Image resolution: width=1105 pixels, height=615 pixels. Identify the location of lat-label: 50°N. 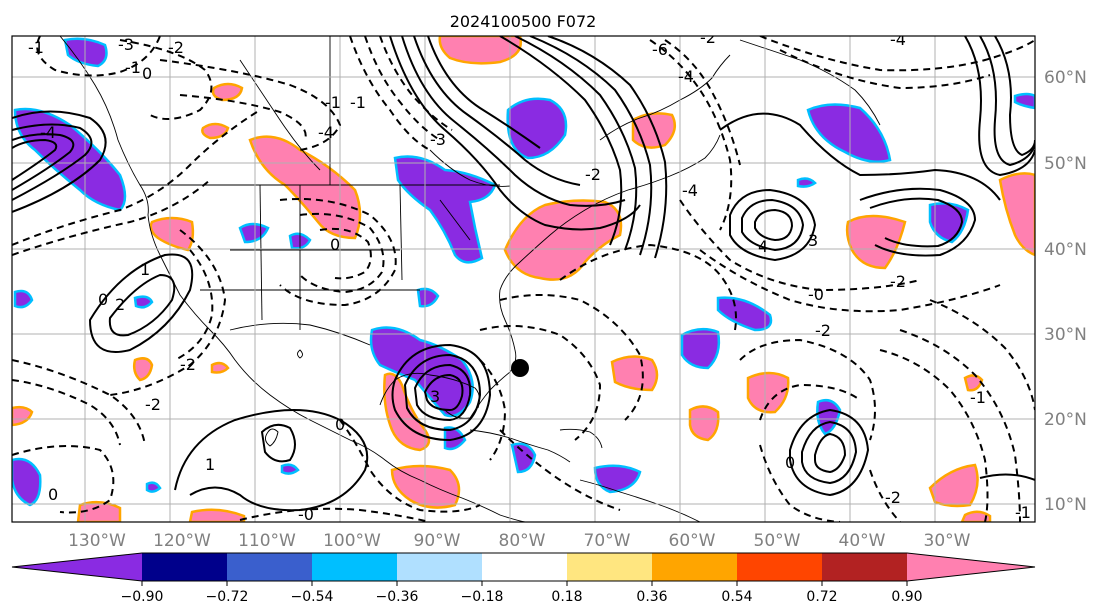
(1065, 164).